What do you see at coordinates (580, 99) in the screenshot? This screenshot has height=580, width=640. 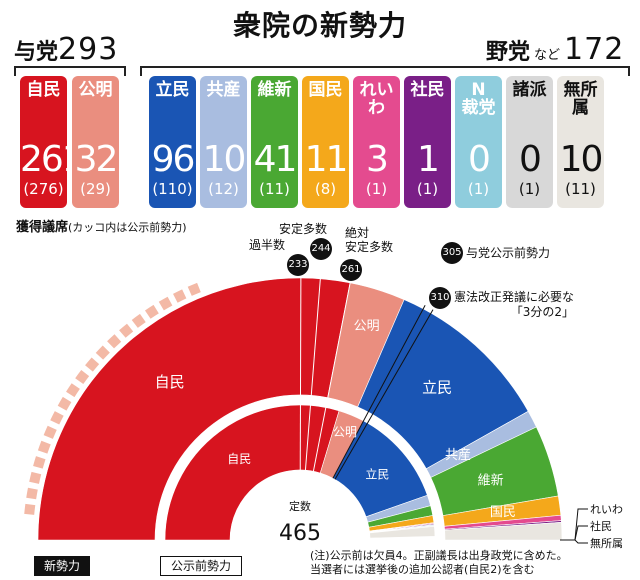 I see `party-name: 無所属` at bounding box center [580, 99].